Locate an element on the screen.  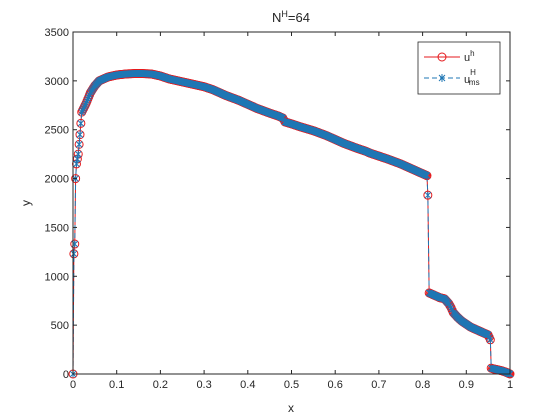
legend: uh uH ms is located at coordinates (459, 68).